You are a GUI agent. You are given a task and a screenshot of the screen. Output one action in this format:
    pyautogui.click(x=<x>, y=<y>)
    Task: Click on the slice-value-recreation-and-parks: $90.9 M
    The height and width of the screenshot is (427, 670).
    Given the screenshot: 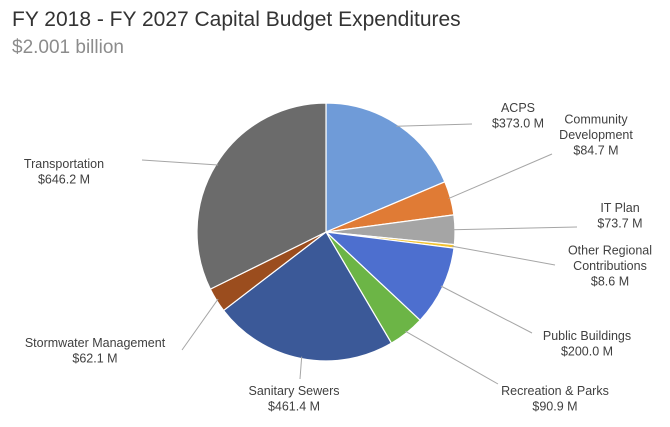 What is the action you would take?
    pyautogui.click(x=554, y=407)
    